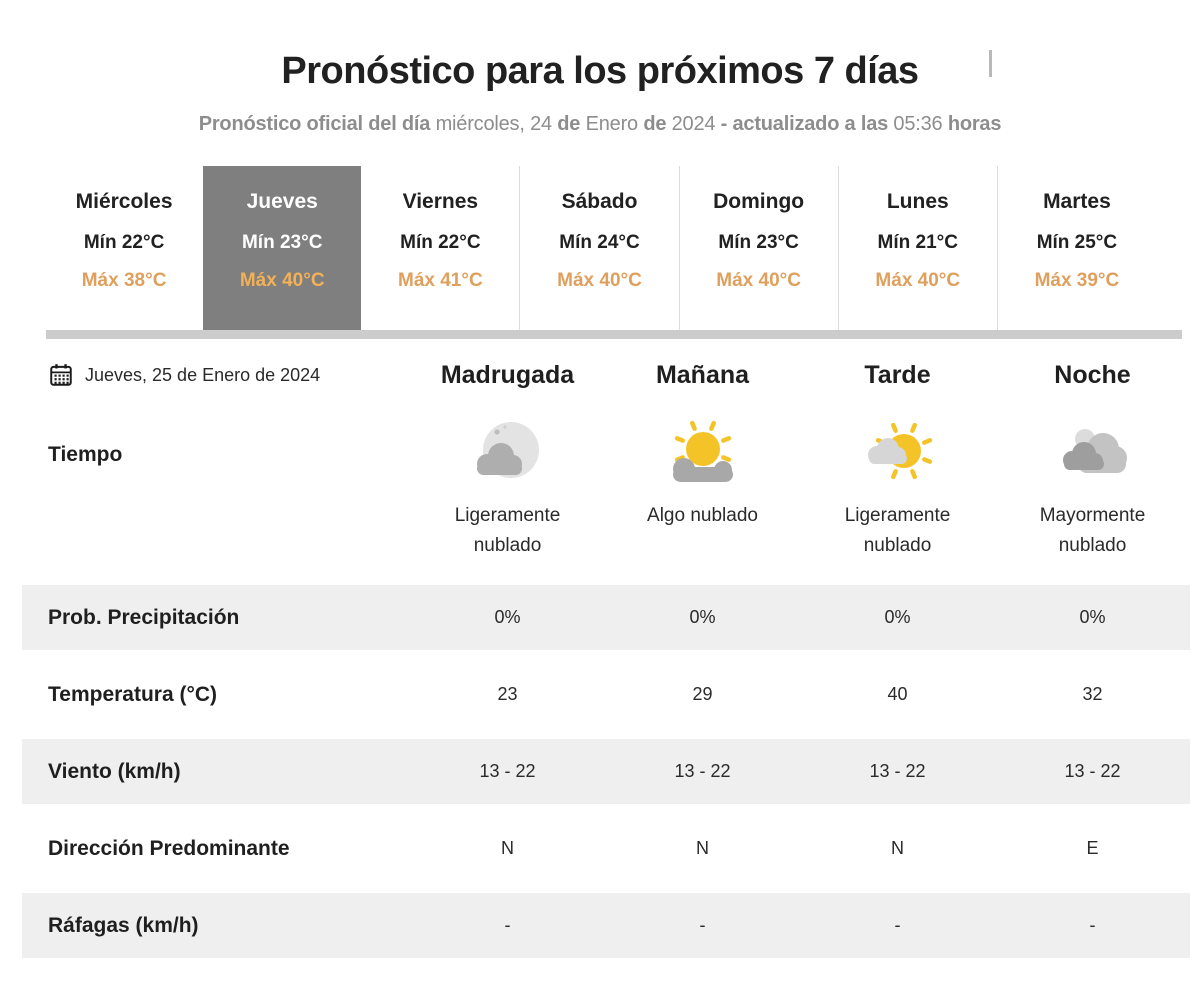 The image size is (1200, 988). I want to click on day-tab-sabado: Sábado Mín 24°C Máx 40°C, so click(598, 248).